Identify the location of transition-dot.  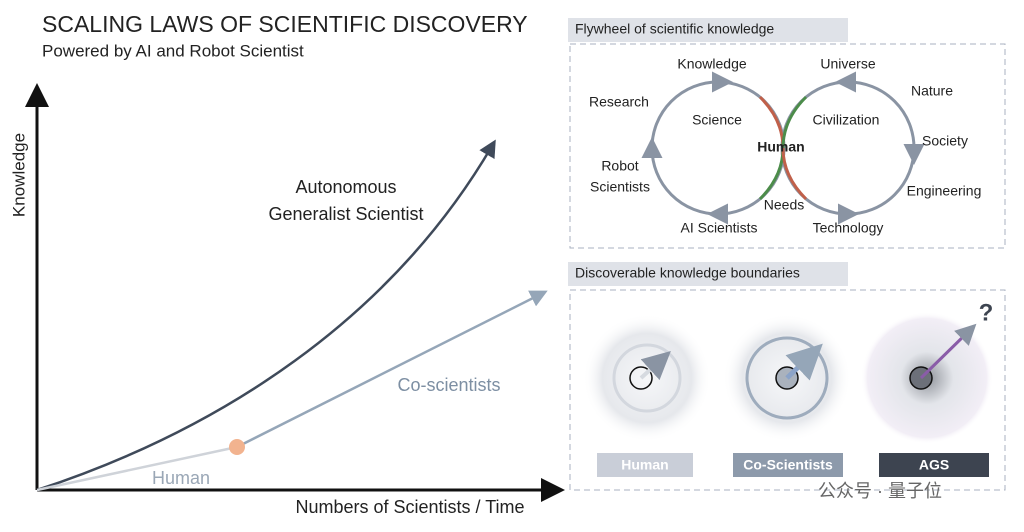
(237, 447).